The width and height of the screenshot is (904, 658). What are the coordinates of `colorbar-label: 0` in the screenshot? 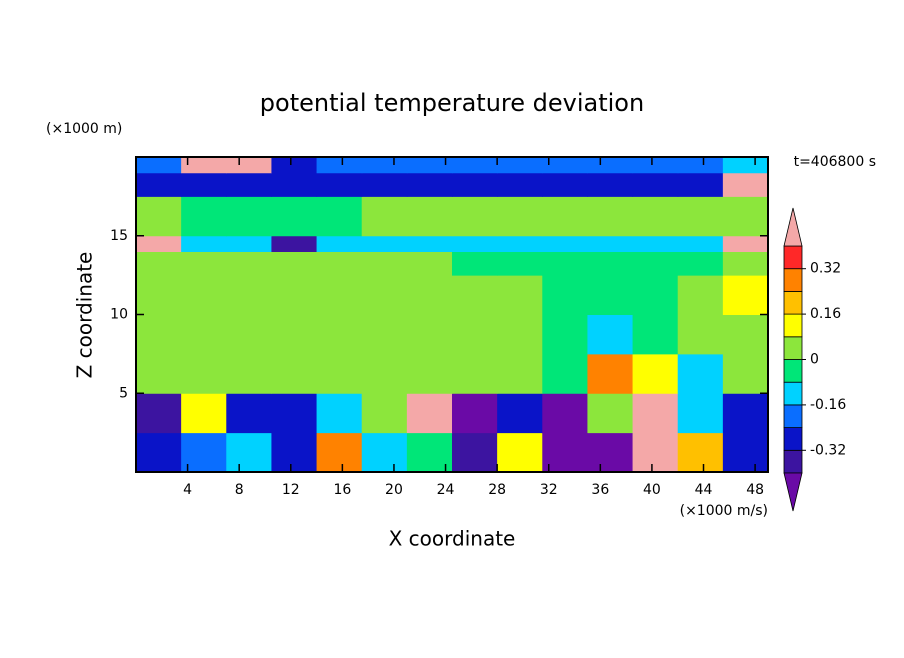 It's located at (814, 360).